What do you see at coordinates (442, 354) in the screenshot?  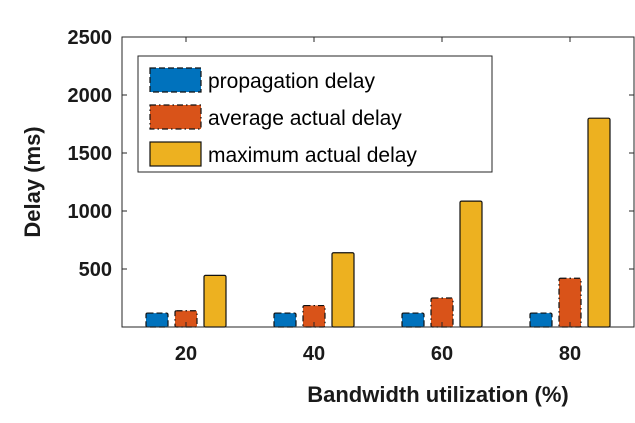 I see `x-tick-label: 60` at bounding box center [442, 354].